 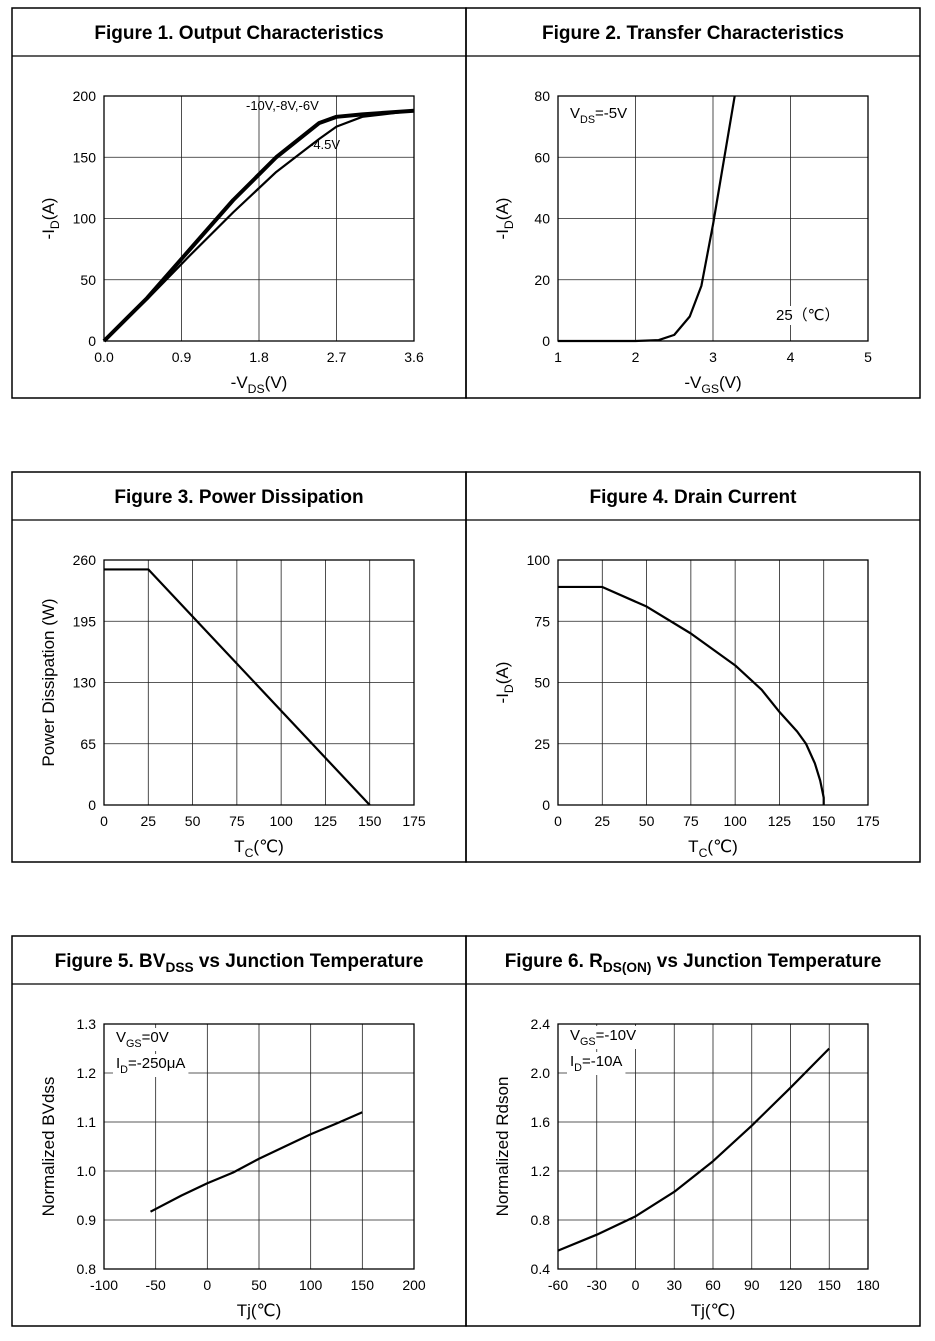 I want to click on figure-title-part: vs Junction Temperature, so click(x=309, y=961).